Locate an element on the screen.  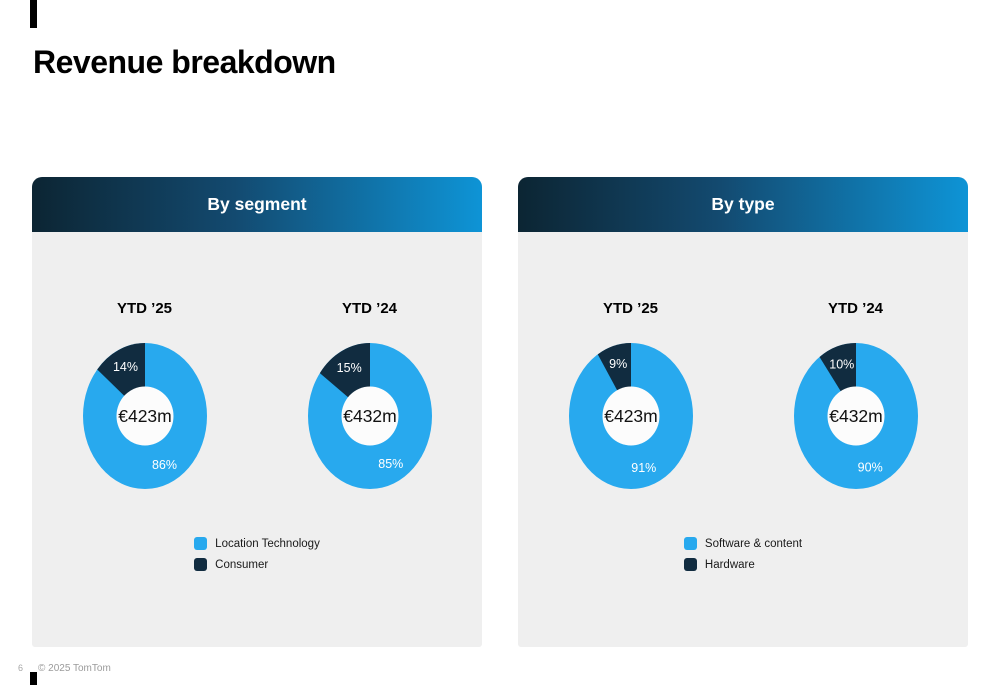
legend-item-location-technology: Location Technology is located at coordinates (257, 543).